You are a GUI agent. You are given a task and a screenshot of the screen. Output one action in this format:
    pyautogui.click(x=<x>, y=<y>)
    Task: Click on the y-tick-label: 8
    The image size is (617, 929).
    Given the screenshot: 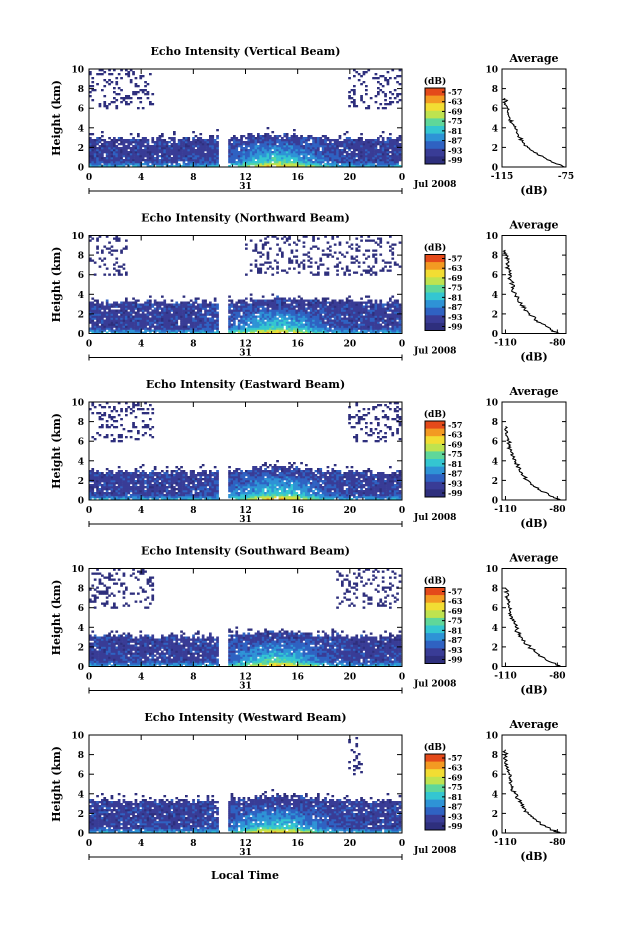 What is the action you would take?
    pyautogui.click(x=81, y=257)
    